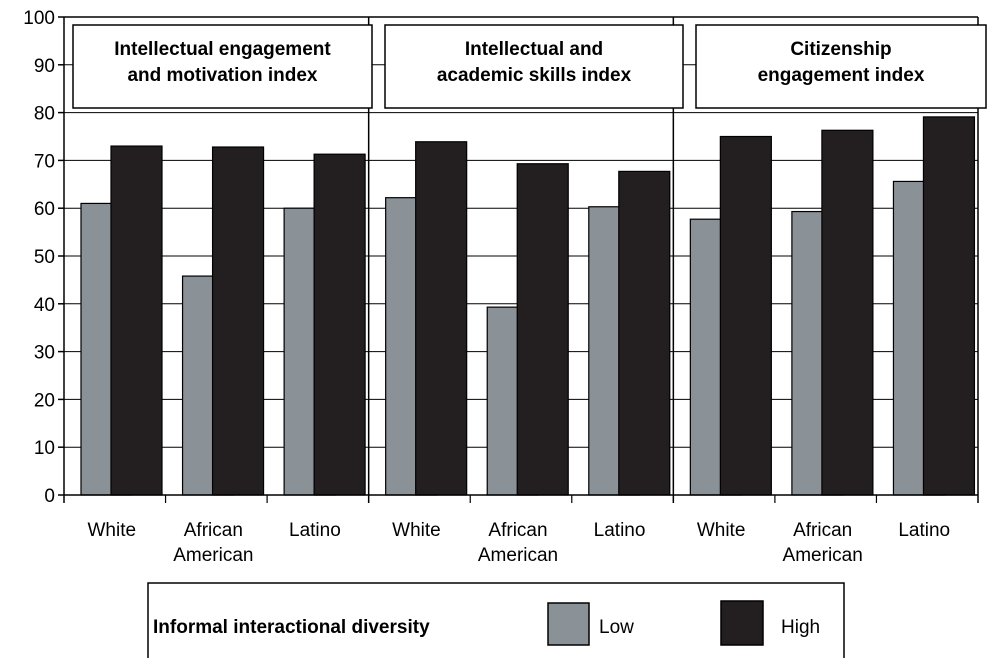 This screenshot has height=658, width=987. Describe the element at coordinates (44, 448) in the screenshot. I see `y-tick-label: 10` at that location.